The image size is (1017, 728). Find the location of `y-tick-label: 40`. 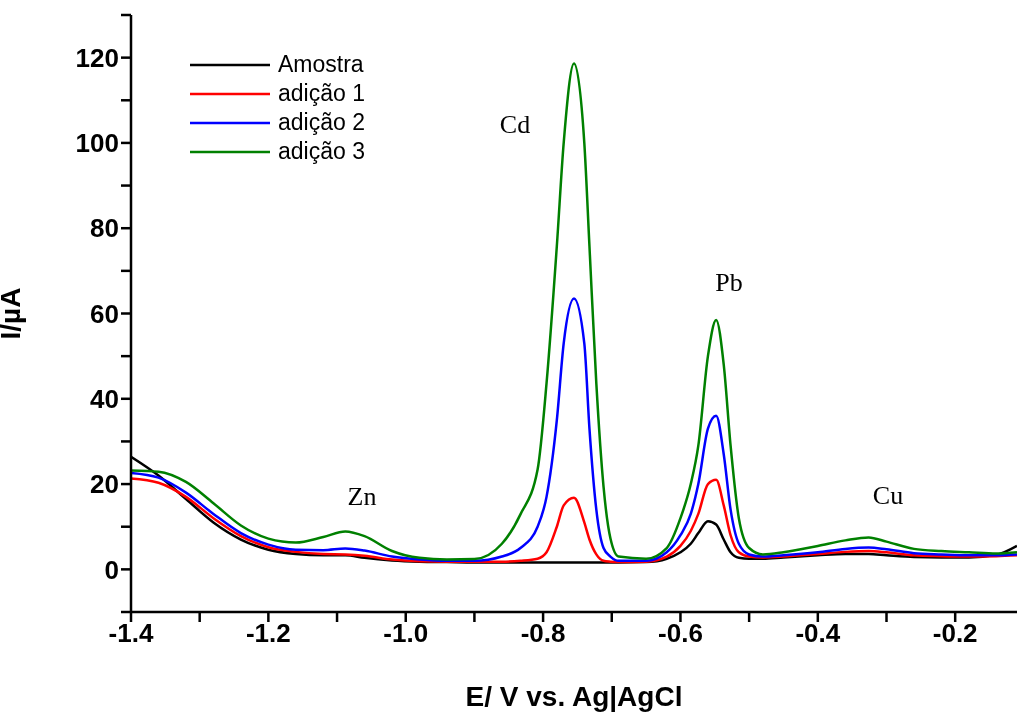

y-tick-label: 40 is located at coordinates (104, 399).